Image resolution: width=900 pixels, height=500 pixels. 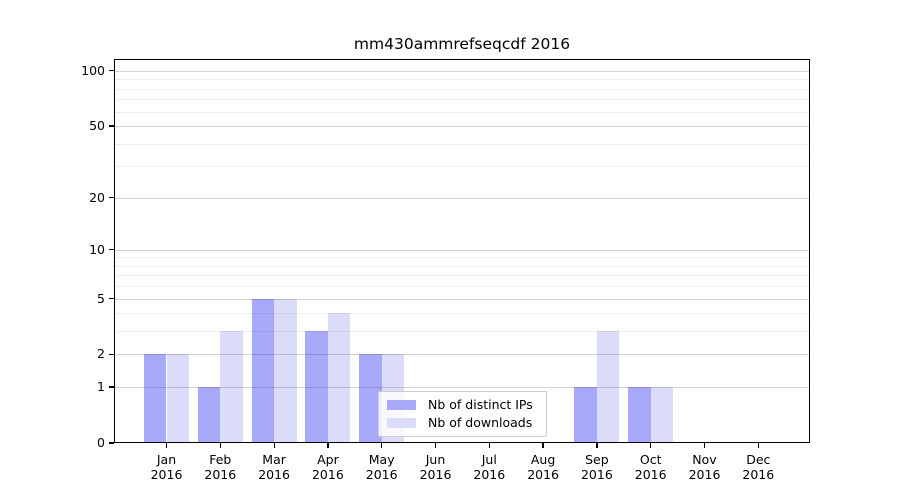 I want to click on chart-title: mm430ammrefseqcdf 2016, so click(x=462, y=44).